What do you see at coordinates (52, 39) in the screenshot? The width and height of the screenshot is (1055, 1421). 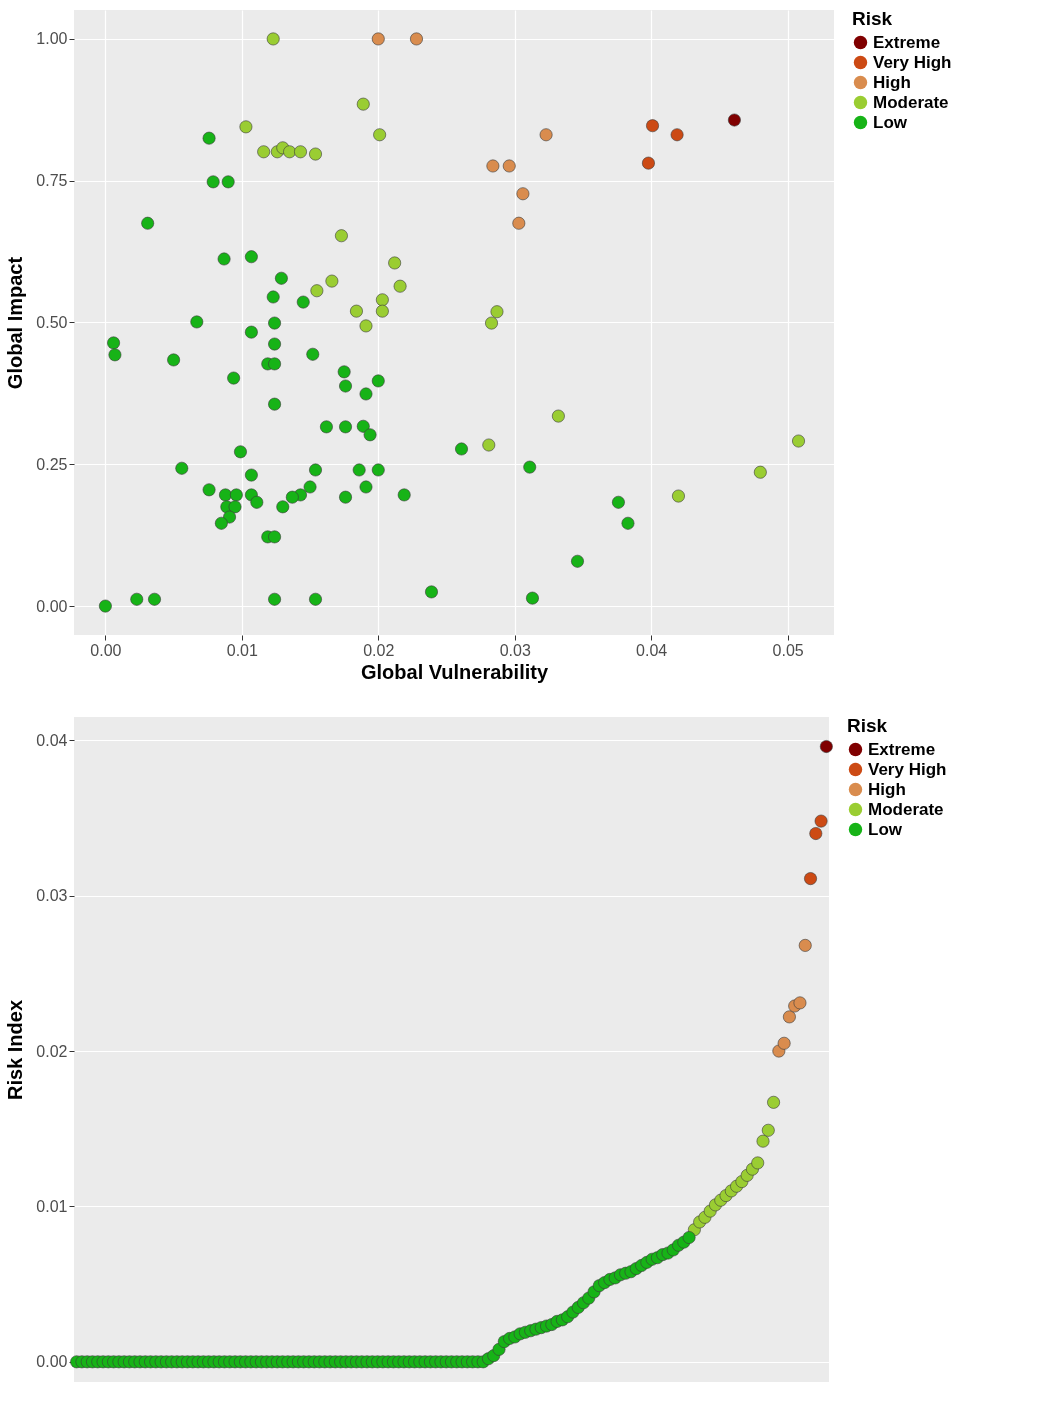 I see `y-tick-label: 1.00` at bounding box center [52, 39].